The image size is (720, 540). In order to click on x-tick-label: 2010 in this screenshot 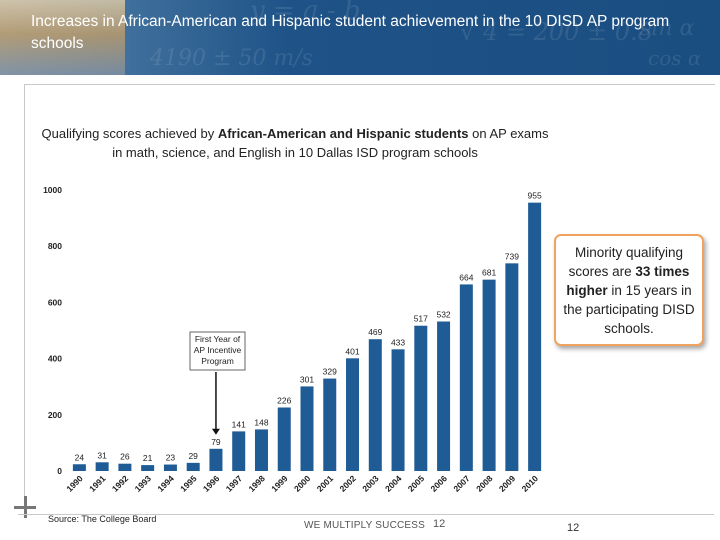, I will do `click(530, 483)`.